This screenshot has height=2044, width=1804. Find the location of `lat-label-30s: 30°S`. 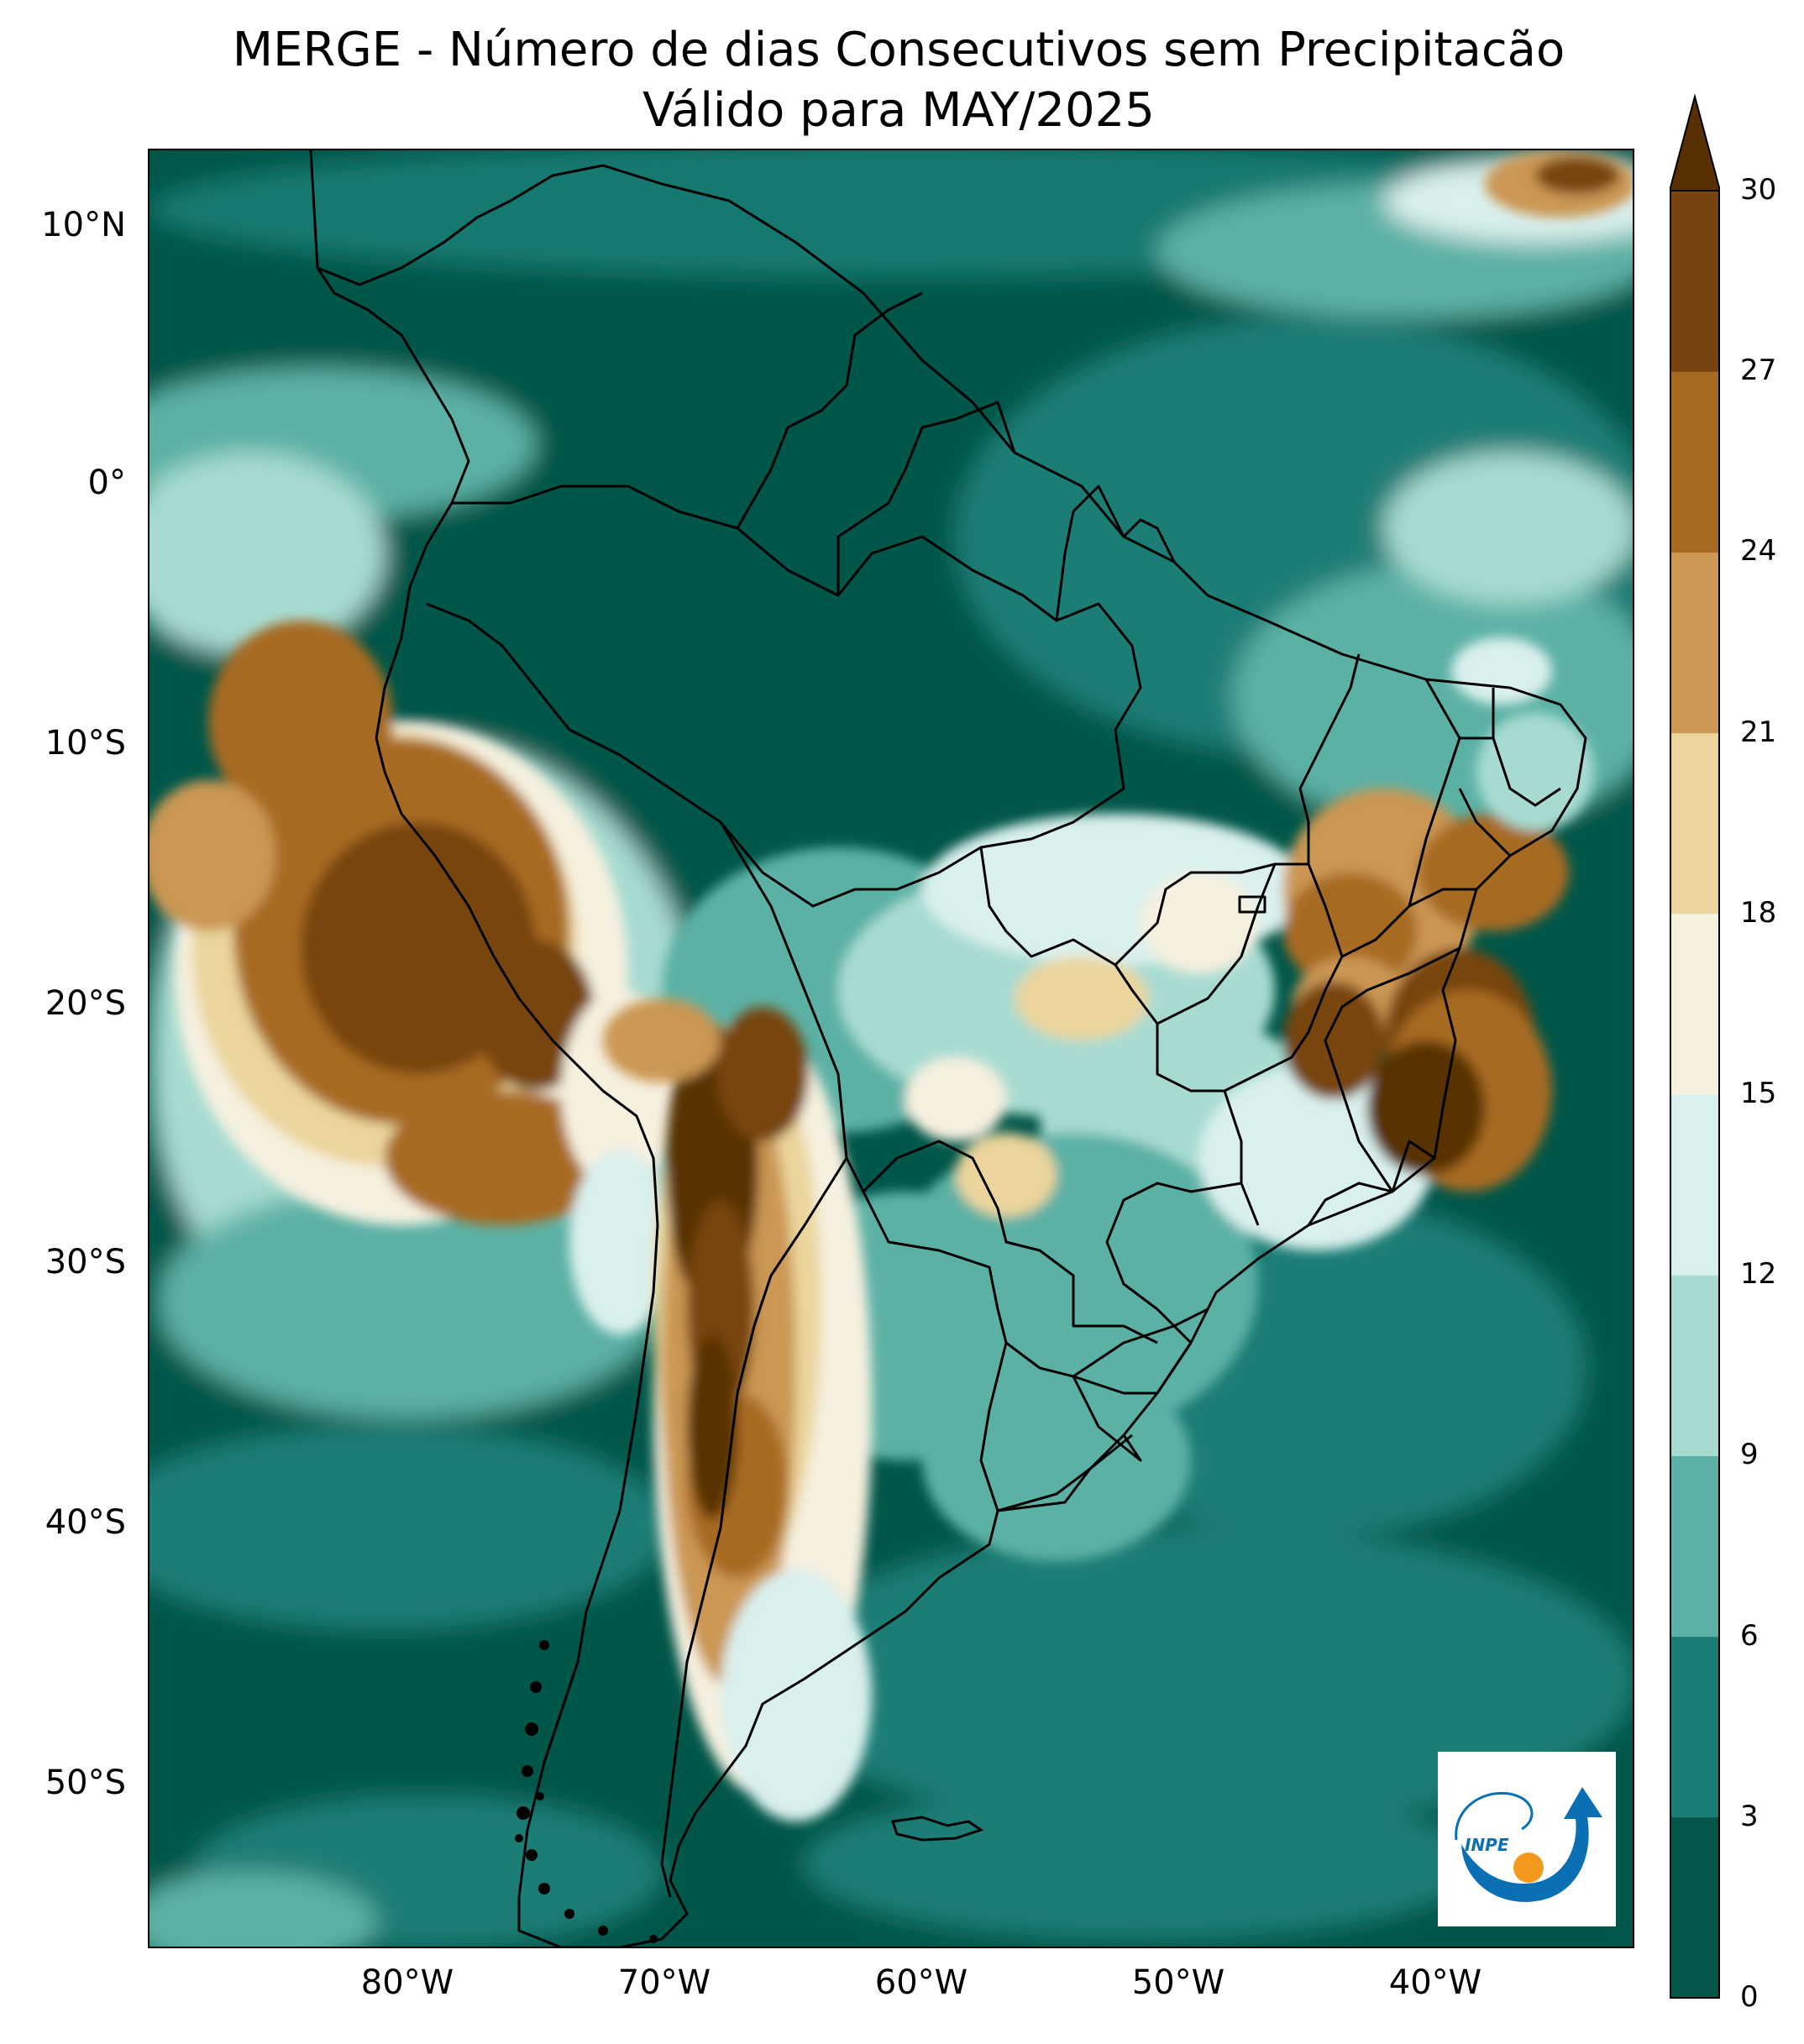

lat-label-30s: 30°S is located at coordinates (85, 1262).